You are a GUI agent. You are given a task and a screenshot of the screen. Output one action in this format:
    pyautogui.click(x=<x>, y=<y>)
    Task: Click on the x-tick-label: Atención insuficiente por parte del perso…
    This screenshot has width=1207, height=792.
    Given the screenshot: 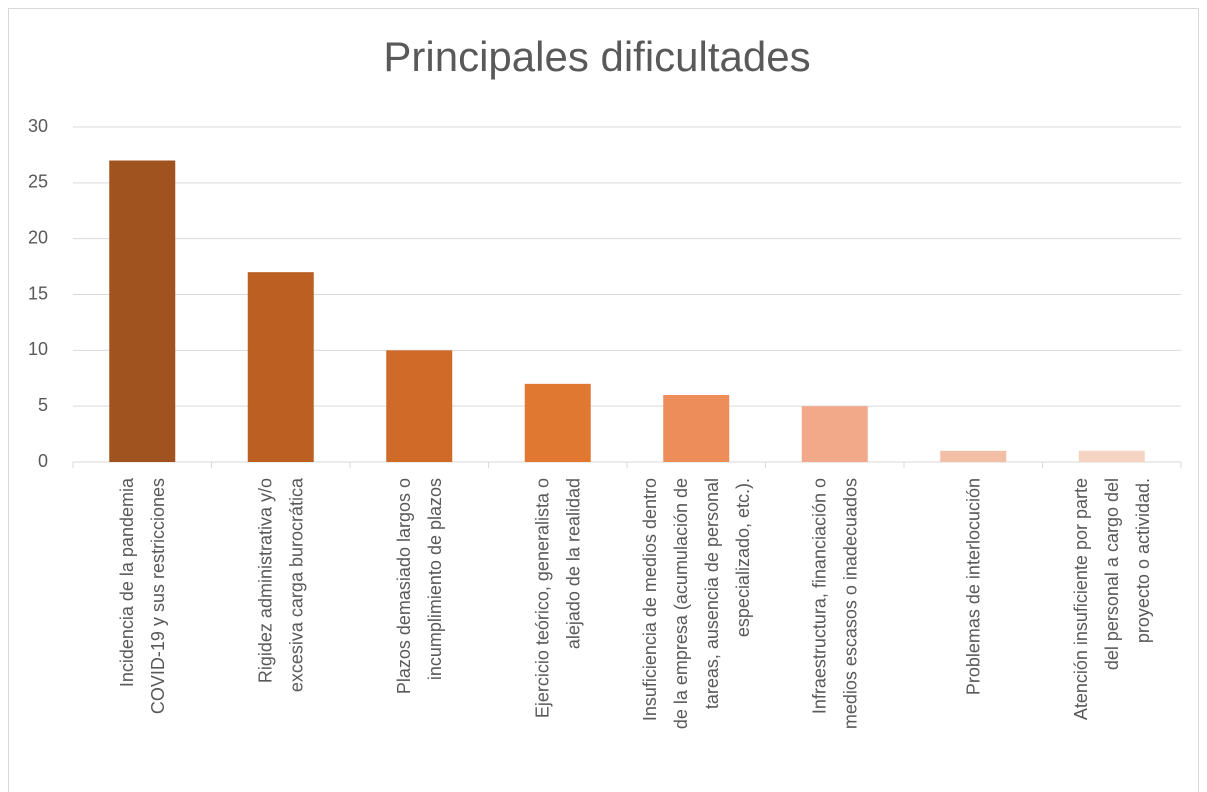 What is the action you would take?
    pyautogui.click(x=1112, y=599)
    